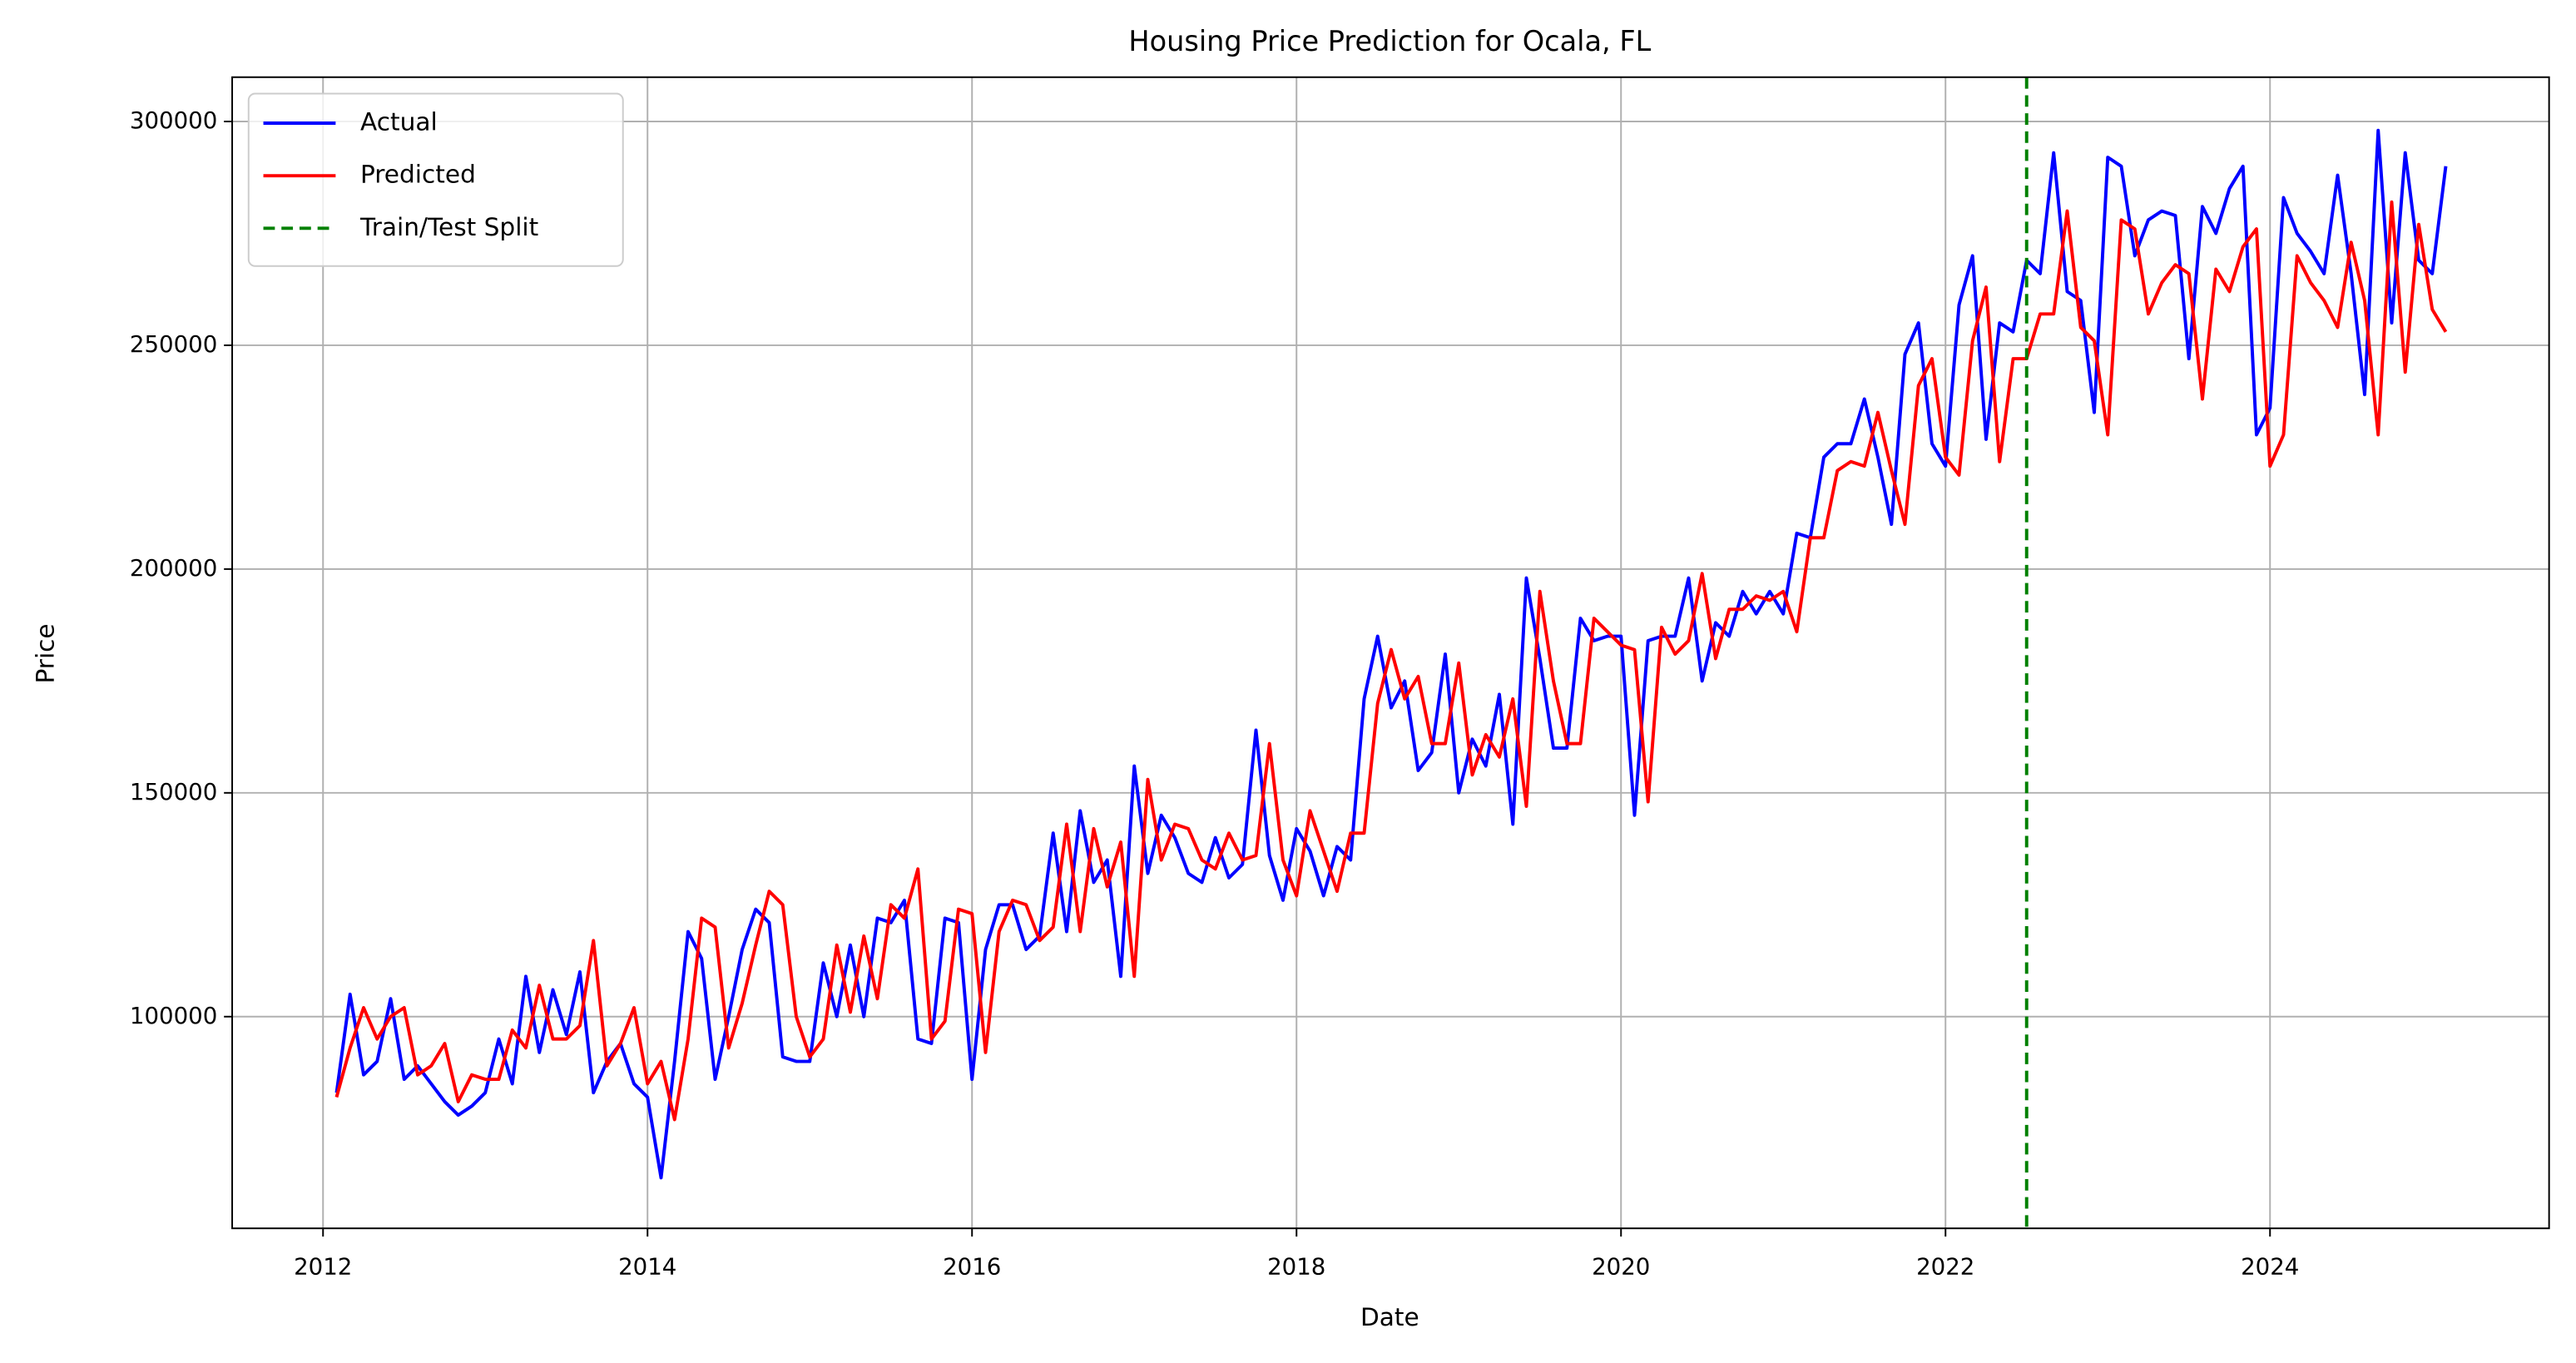 The height and width of the screenshot is (1363, 2576). I want to click on y-tick-label: 200000, so click(173, 568).